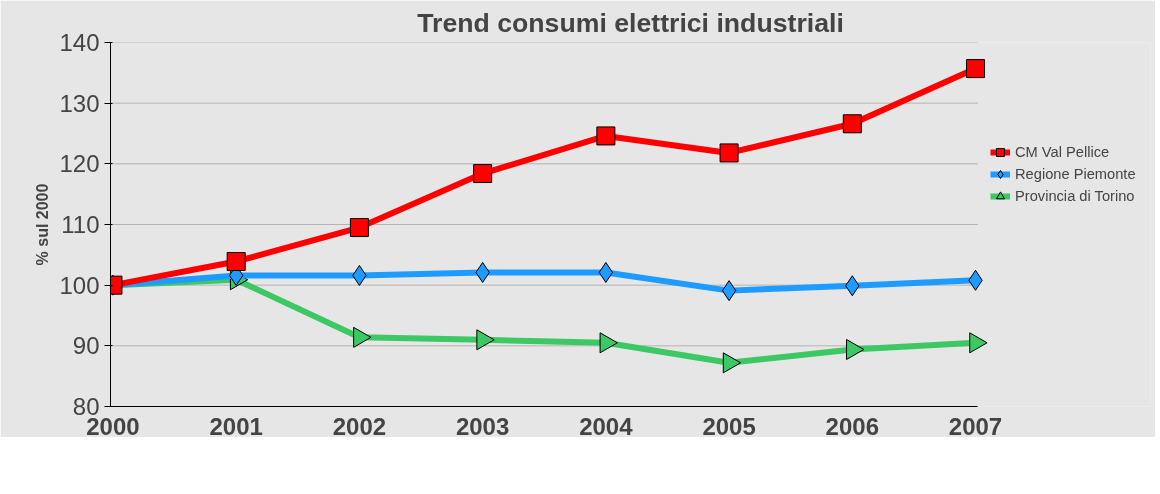 The width and height of the screenshot is (1160, 494). I want to click on legend-label: CM Val Pellice, so click(1062, 152).